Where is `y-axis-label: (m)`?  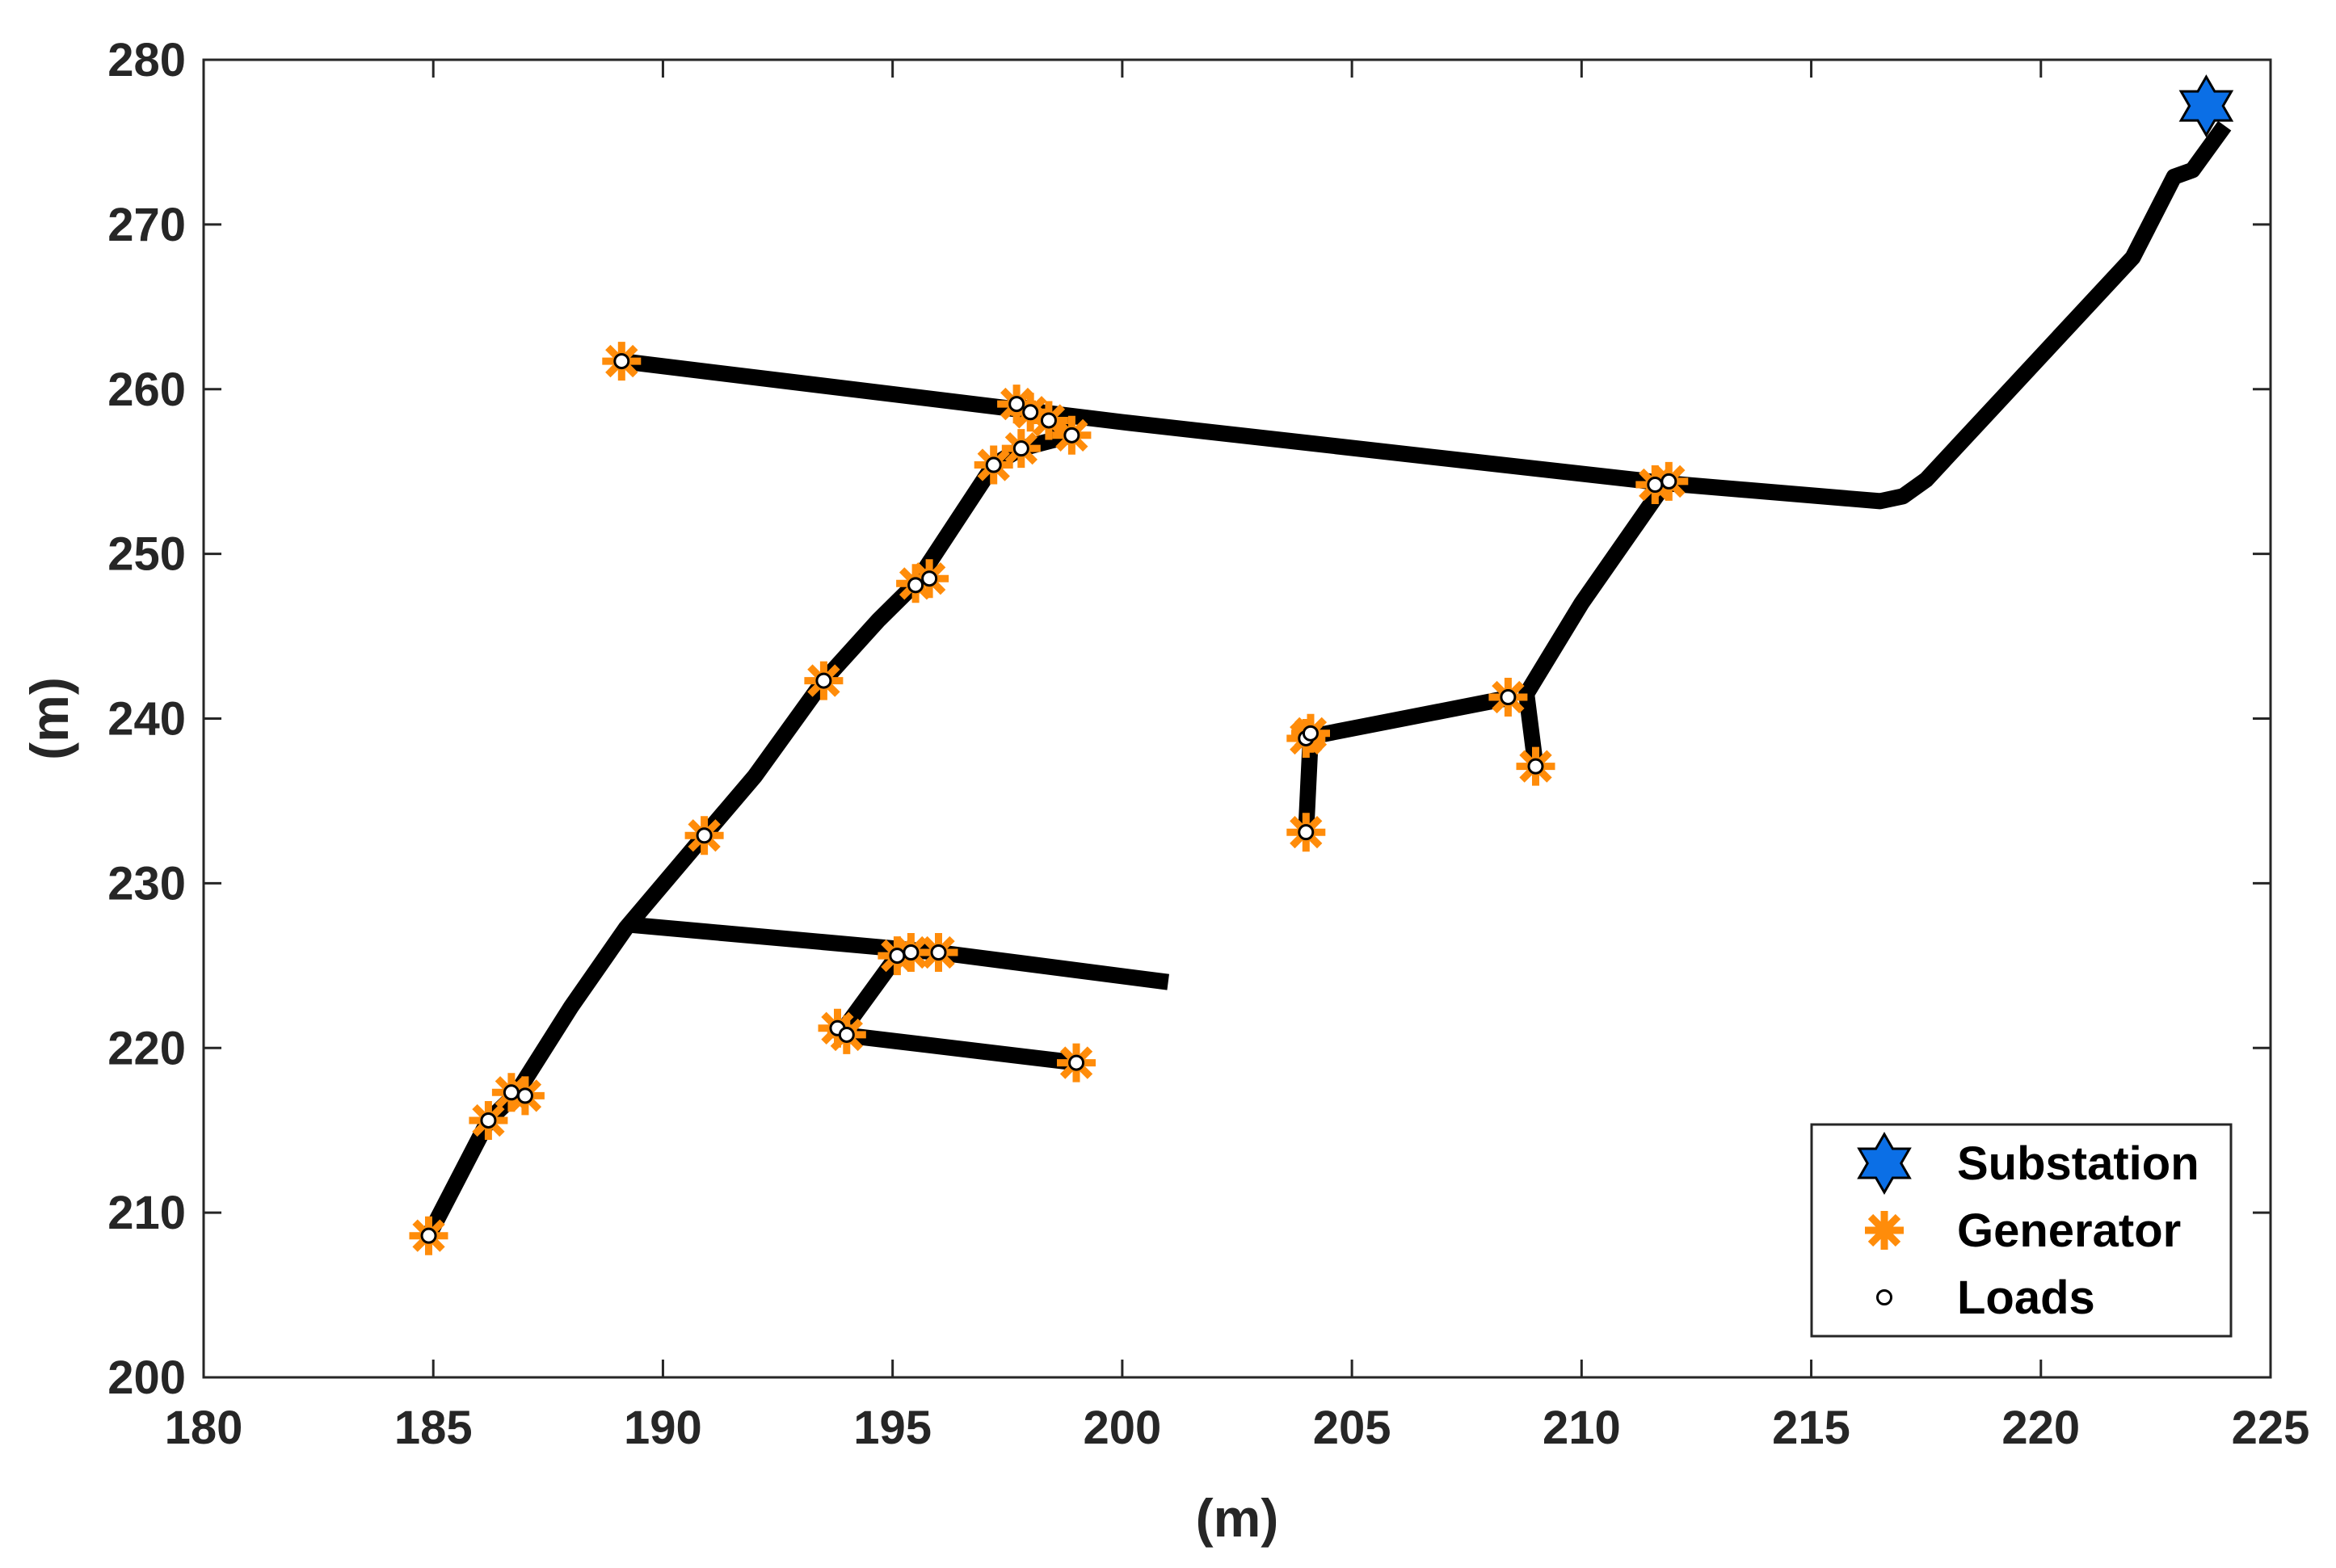 y-axis-label: (m) is located at coordinates (49, 718).